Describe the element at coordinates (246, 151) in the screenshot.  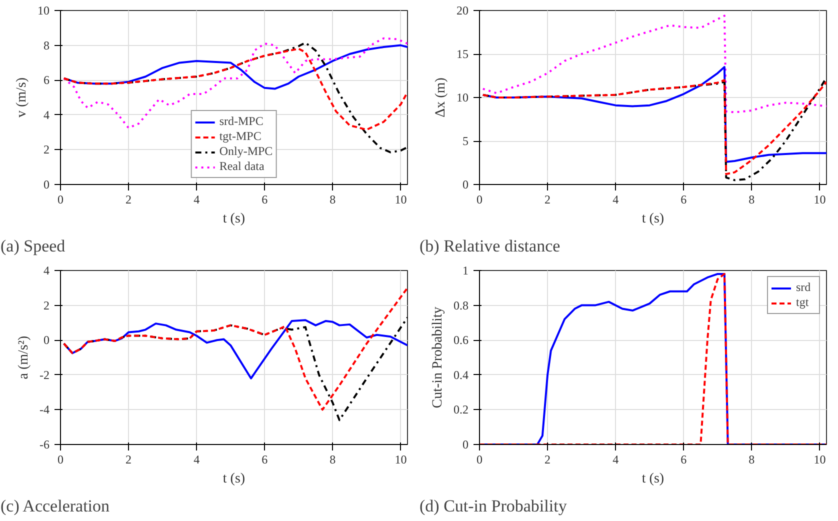
I see `legend-label: Only-MPC` at that location.